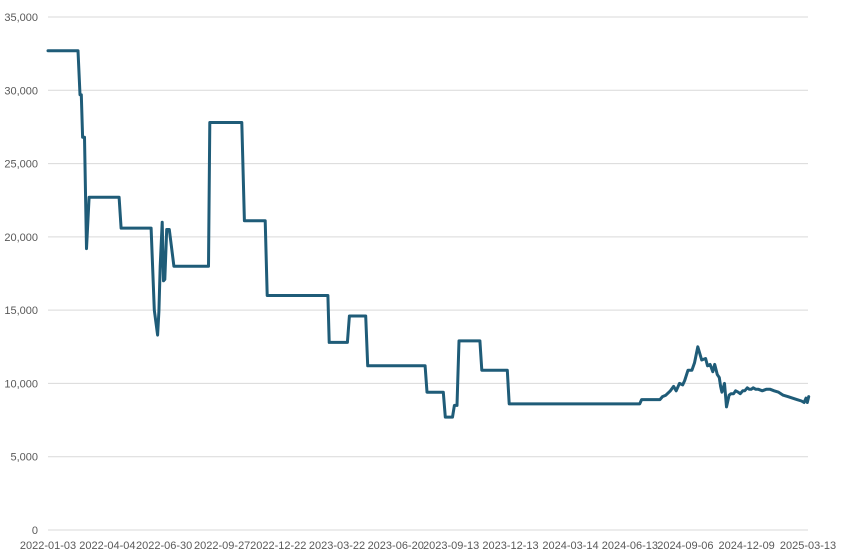  I want to click on x-tick-label: 2023-03-22, so click(337, 546).